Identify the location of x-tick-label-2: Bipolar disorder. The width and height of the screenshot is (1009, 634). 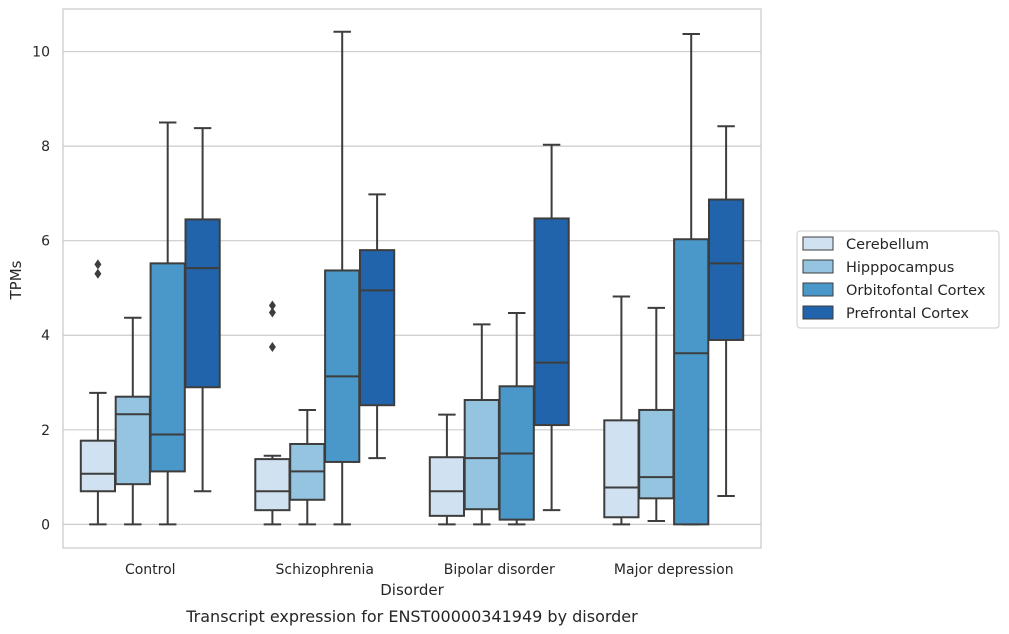
(499, 570).